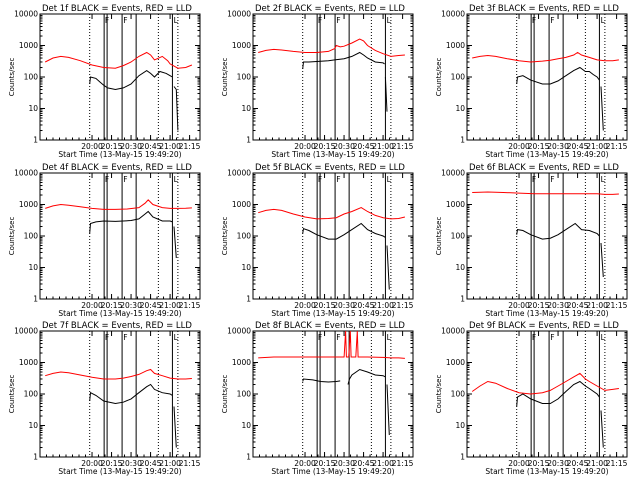 The height and width of the screenshot is (480, 640). What do you see at coordinates (330, 168) in the screenshot?
I see `panel-title: Det 5f BLACK = Events, RED = LLD` at bounding box center [330, 168].